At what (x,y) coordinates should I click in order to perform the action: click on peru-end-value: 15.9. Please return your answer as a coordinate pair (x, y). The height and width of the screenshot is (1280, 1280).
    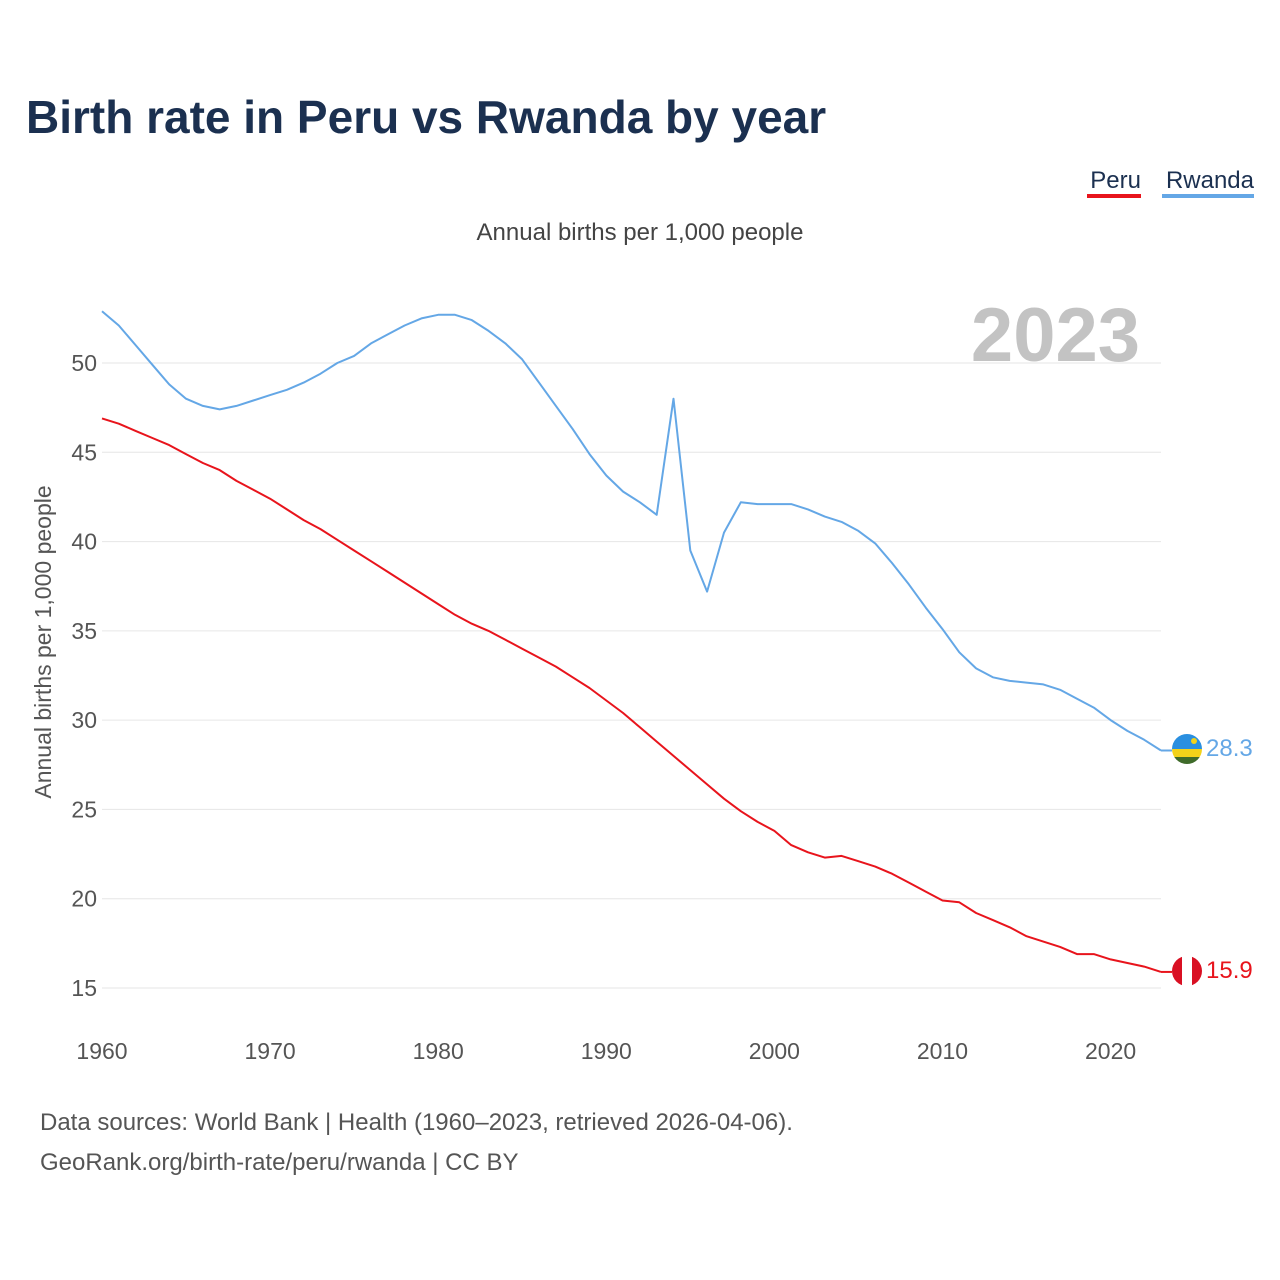
    Looking at the image, I should click on (1229, 970).